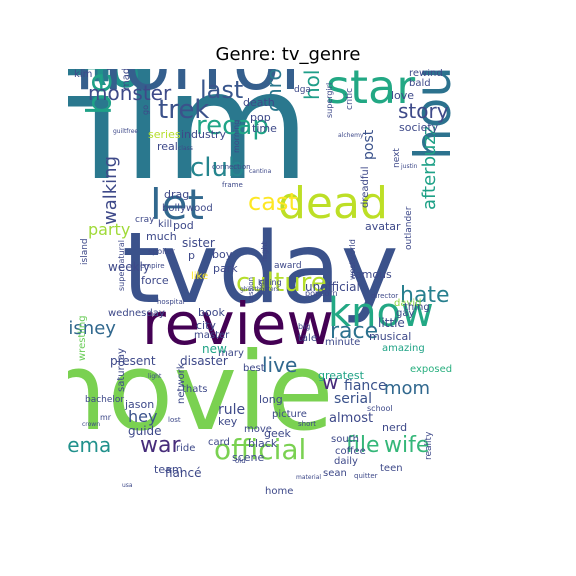 The image size is (576, 576). What do you see at coordinates (341, 375) in the screenshot?
I see `word-greatest: greatest` at bounding box center [341, 375].